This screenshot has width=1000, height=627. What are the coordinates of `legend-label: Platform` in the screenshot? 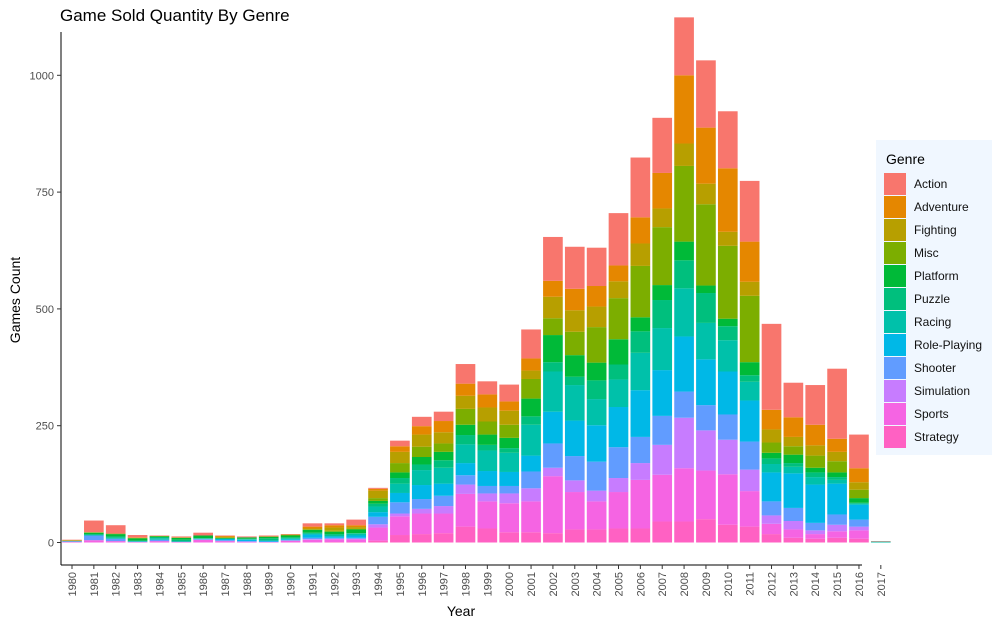 It's located at (936, 276).